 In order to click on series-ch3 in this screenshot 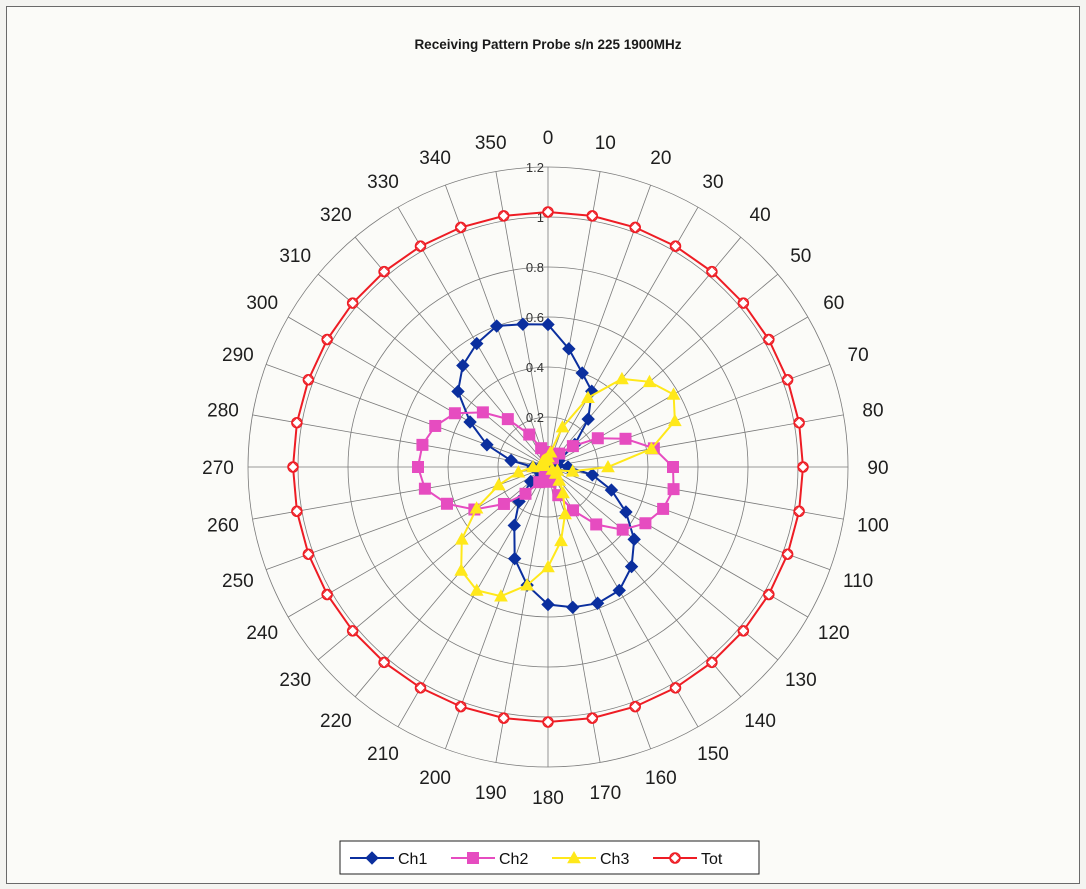, I will do `click(568, 486)`.